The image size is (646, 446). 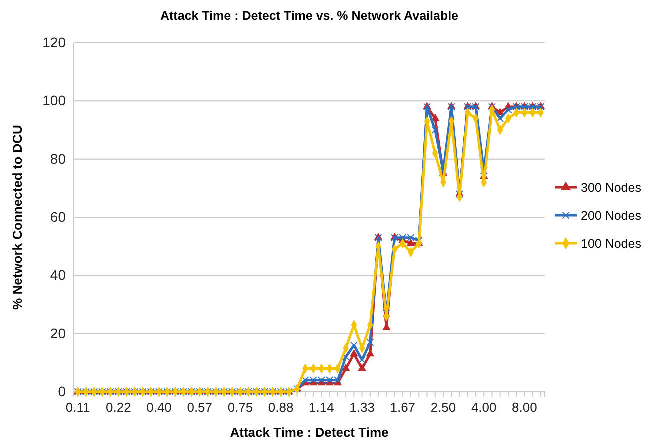 What do you see at coordinates (200, 408) in the screenshot?
I see `x-tick-label: 0.57` at bounding box center [200, 408].